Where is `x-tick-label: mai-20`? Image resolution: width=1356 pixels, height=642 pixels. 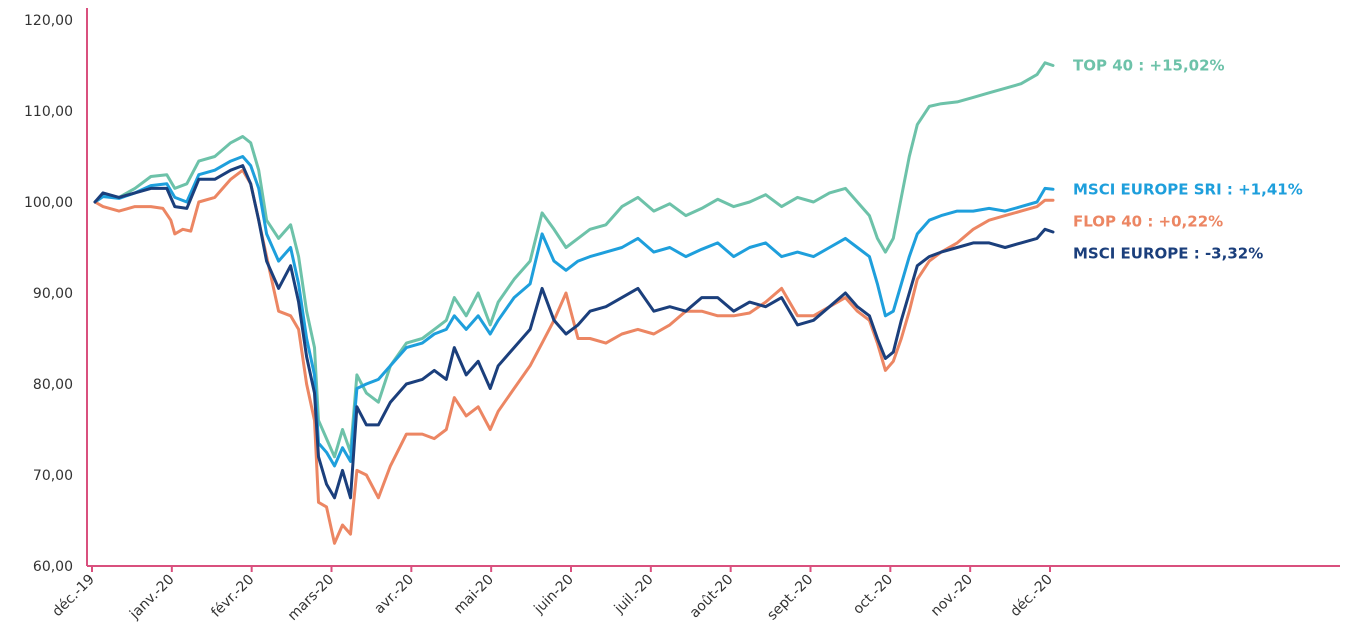
x-tick-label: mai-20 is located at coordinates (474, 595).